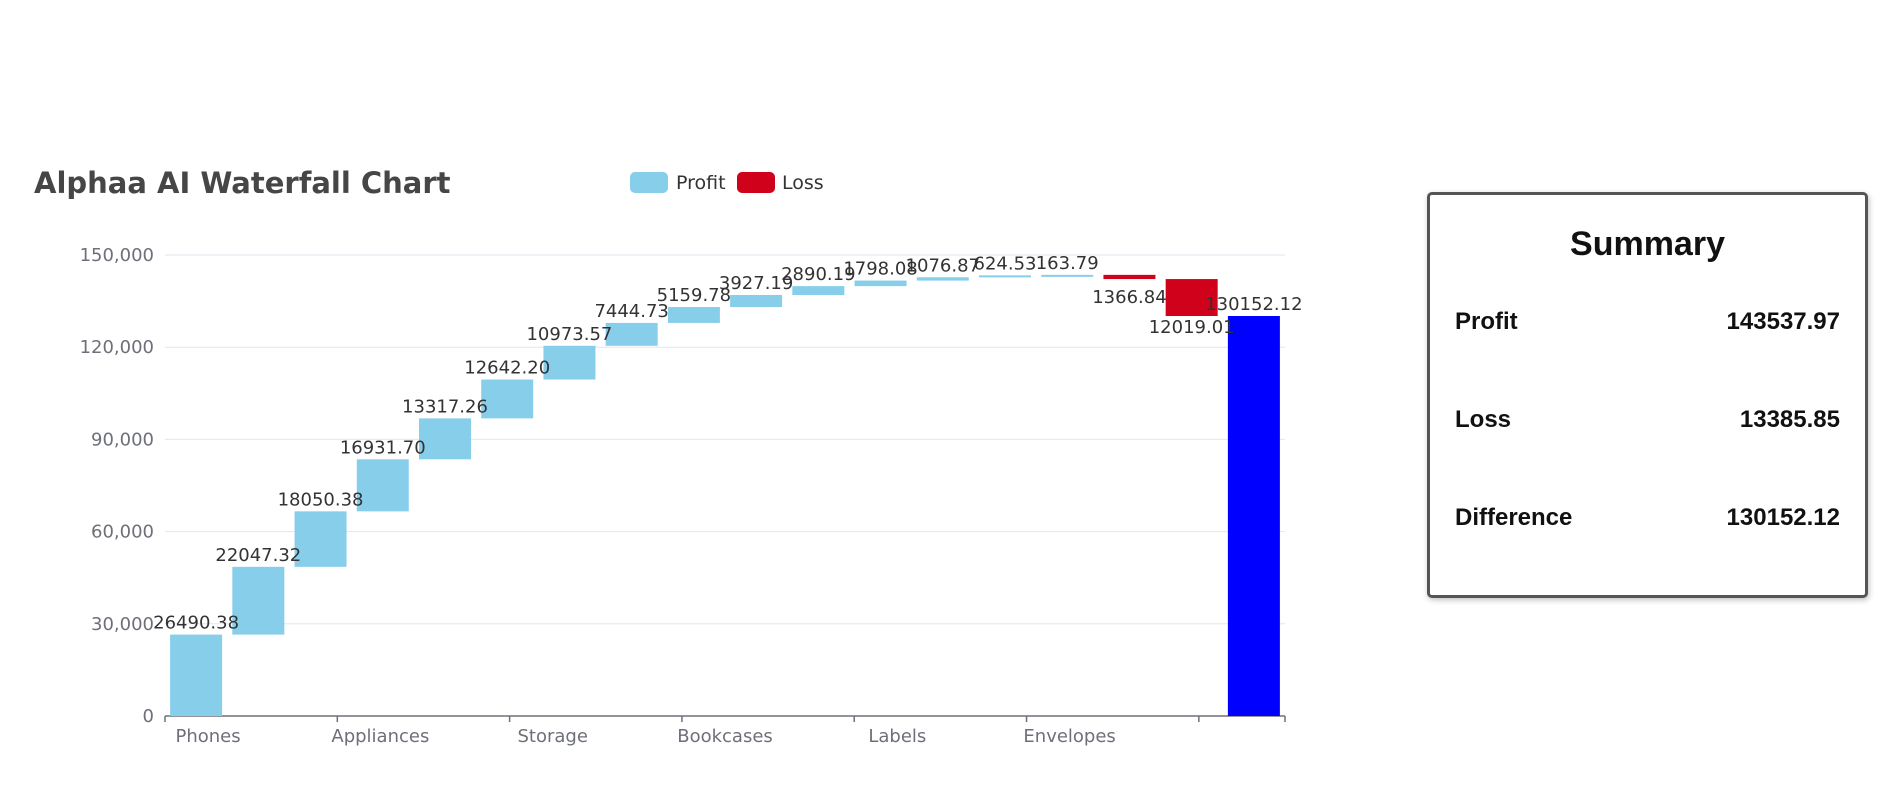 This screenshot has width=1884, height=797. Describe the element at coordinates (1647, 323) in the screenshot. I see `summary-row-profit: Profit 143537.97` at that location.